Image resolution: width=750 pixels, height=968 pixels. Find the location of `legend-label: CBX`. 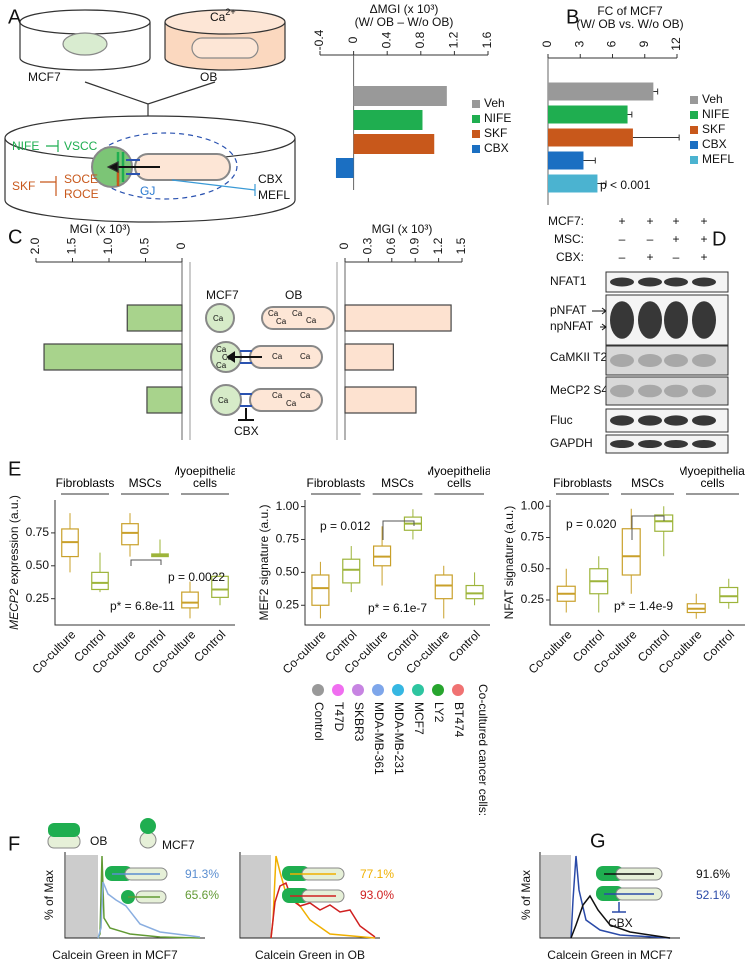

legend-label: CBX is located at coordinates (714, 144).